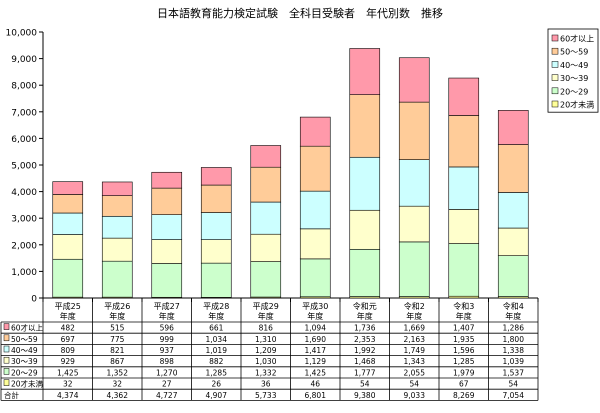 Image resolution: width=600 pixels, height=413 pixels. Describe the element at coordinates (573, 70) in the screenshot. I see `legend-box` at that location.